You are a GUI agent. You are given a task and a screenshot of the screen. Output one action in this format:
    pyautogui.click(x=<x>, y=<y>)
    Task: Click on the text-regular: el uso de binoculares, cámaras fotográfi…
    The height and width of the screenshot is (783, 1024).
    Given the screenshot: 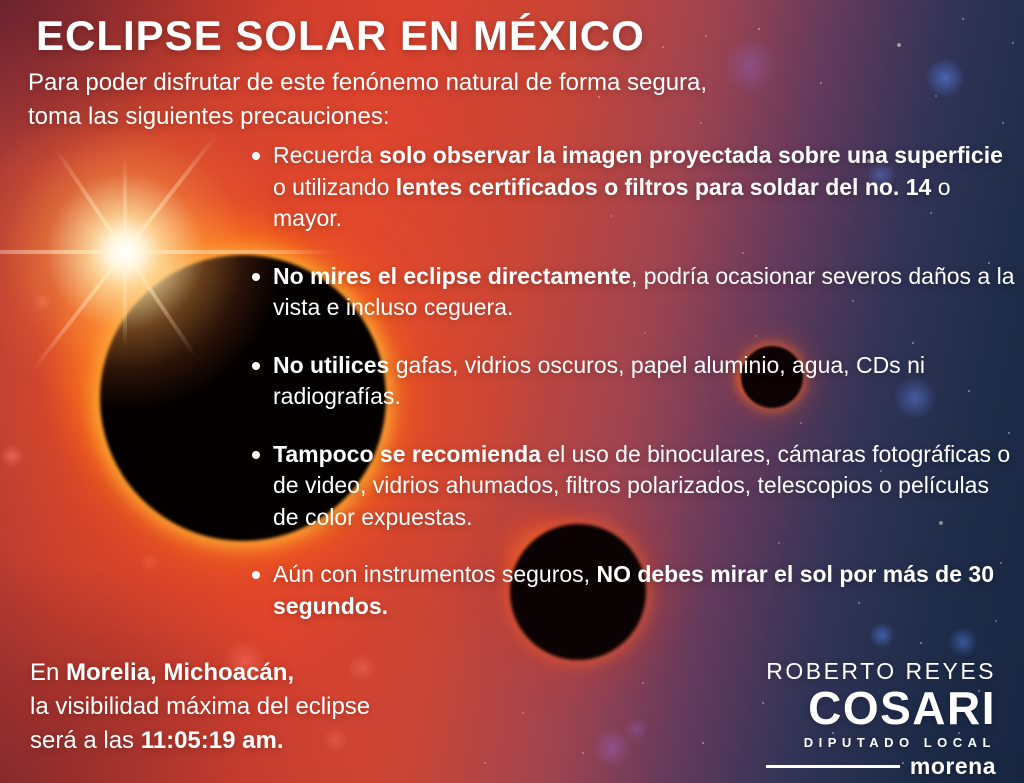 What is the action you would take?
    pyautogui.click(x=642, y=485)
    